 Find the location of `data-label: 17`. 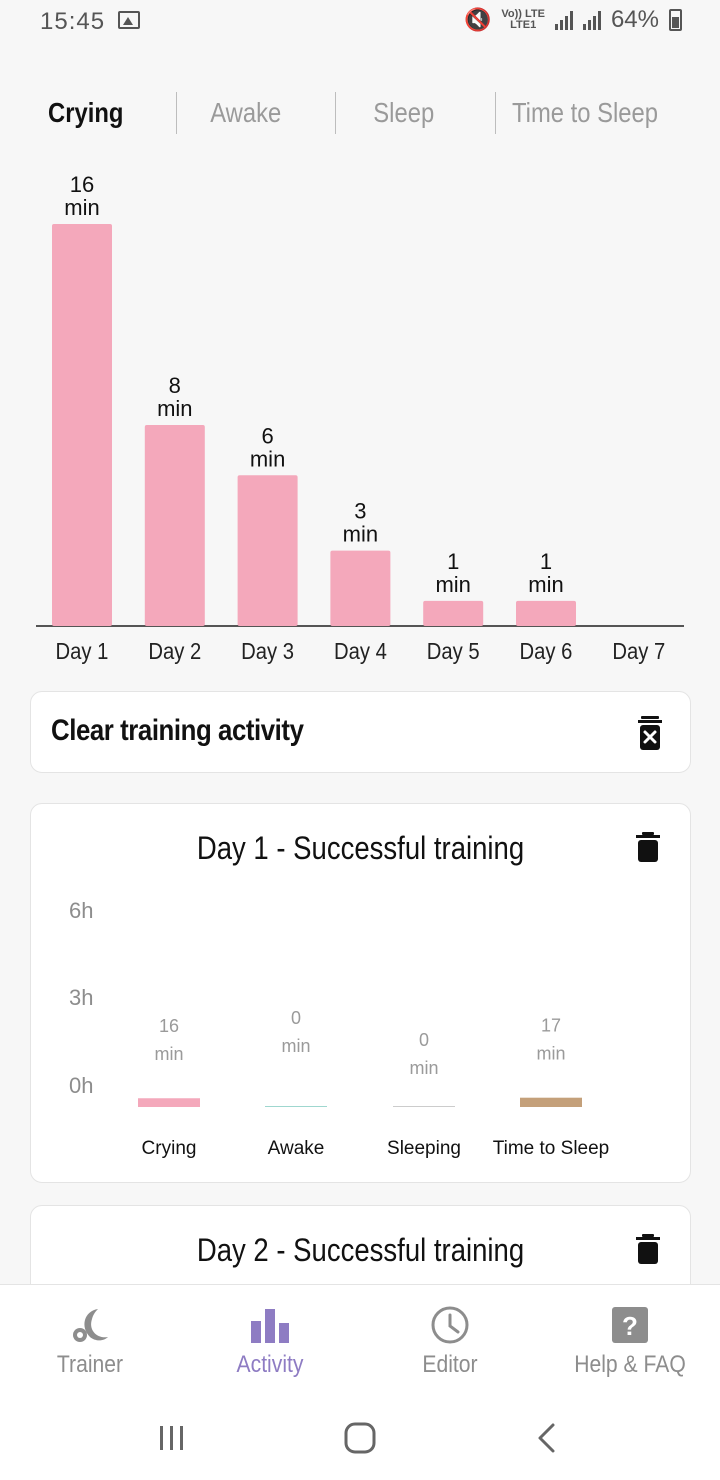

data-label: 17 is located at coordinates (551, 1026).